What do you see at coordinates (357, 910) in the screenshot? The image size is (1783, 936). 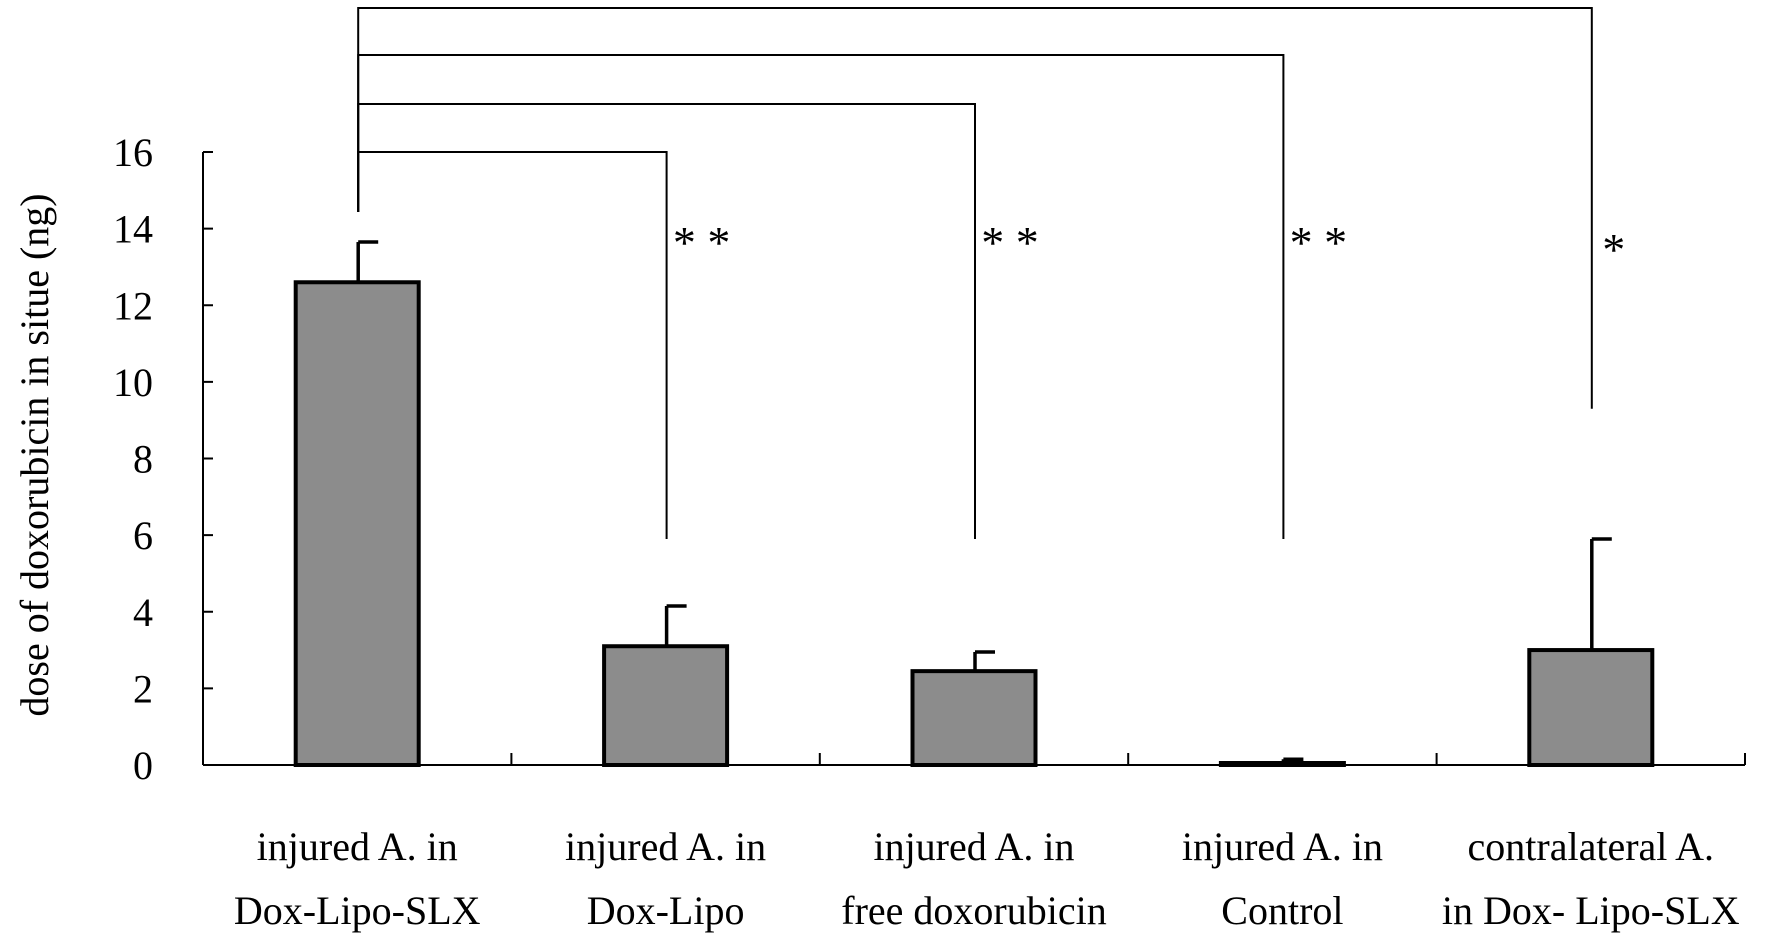 I see `x-category-label: Dox-Lipo-SLX` at bounding box center [357, 910].